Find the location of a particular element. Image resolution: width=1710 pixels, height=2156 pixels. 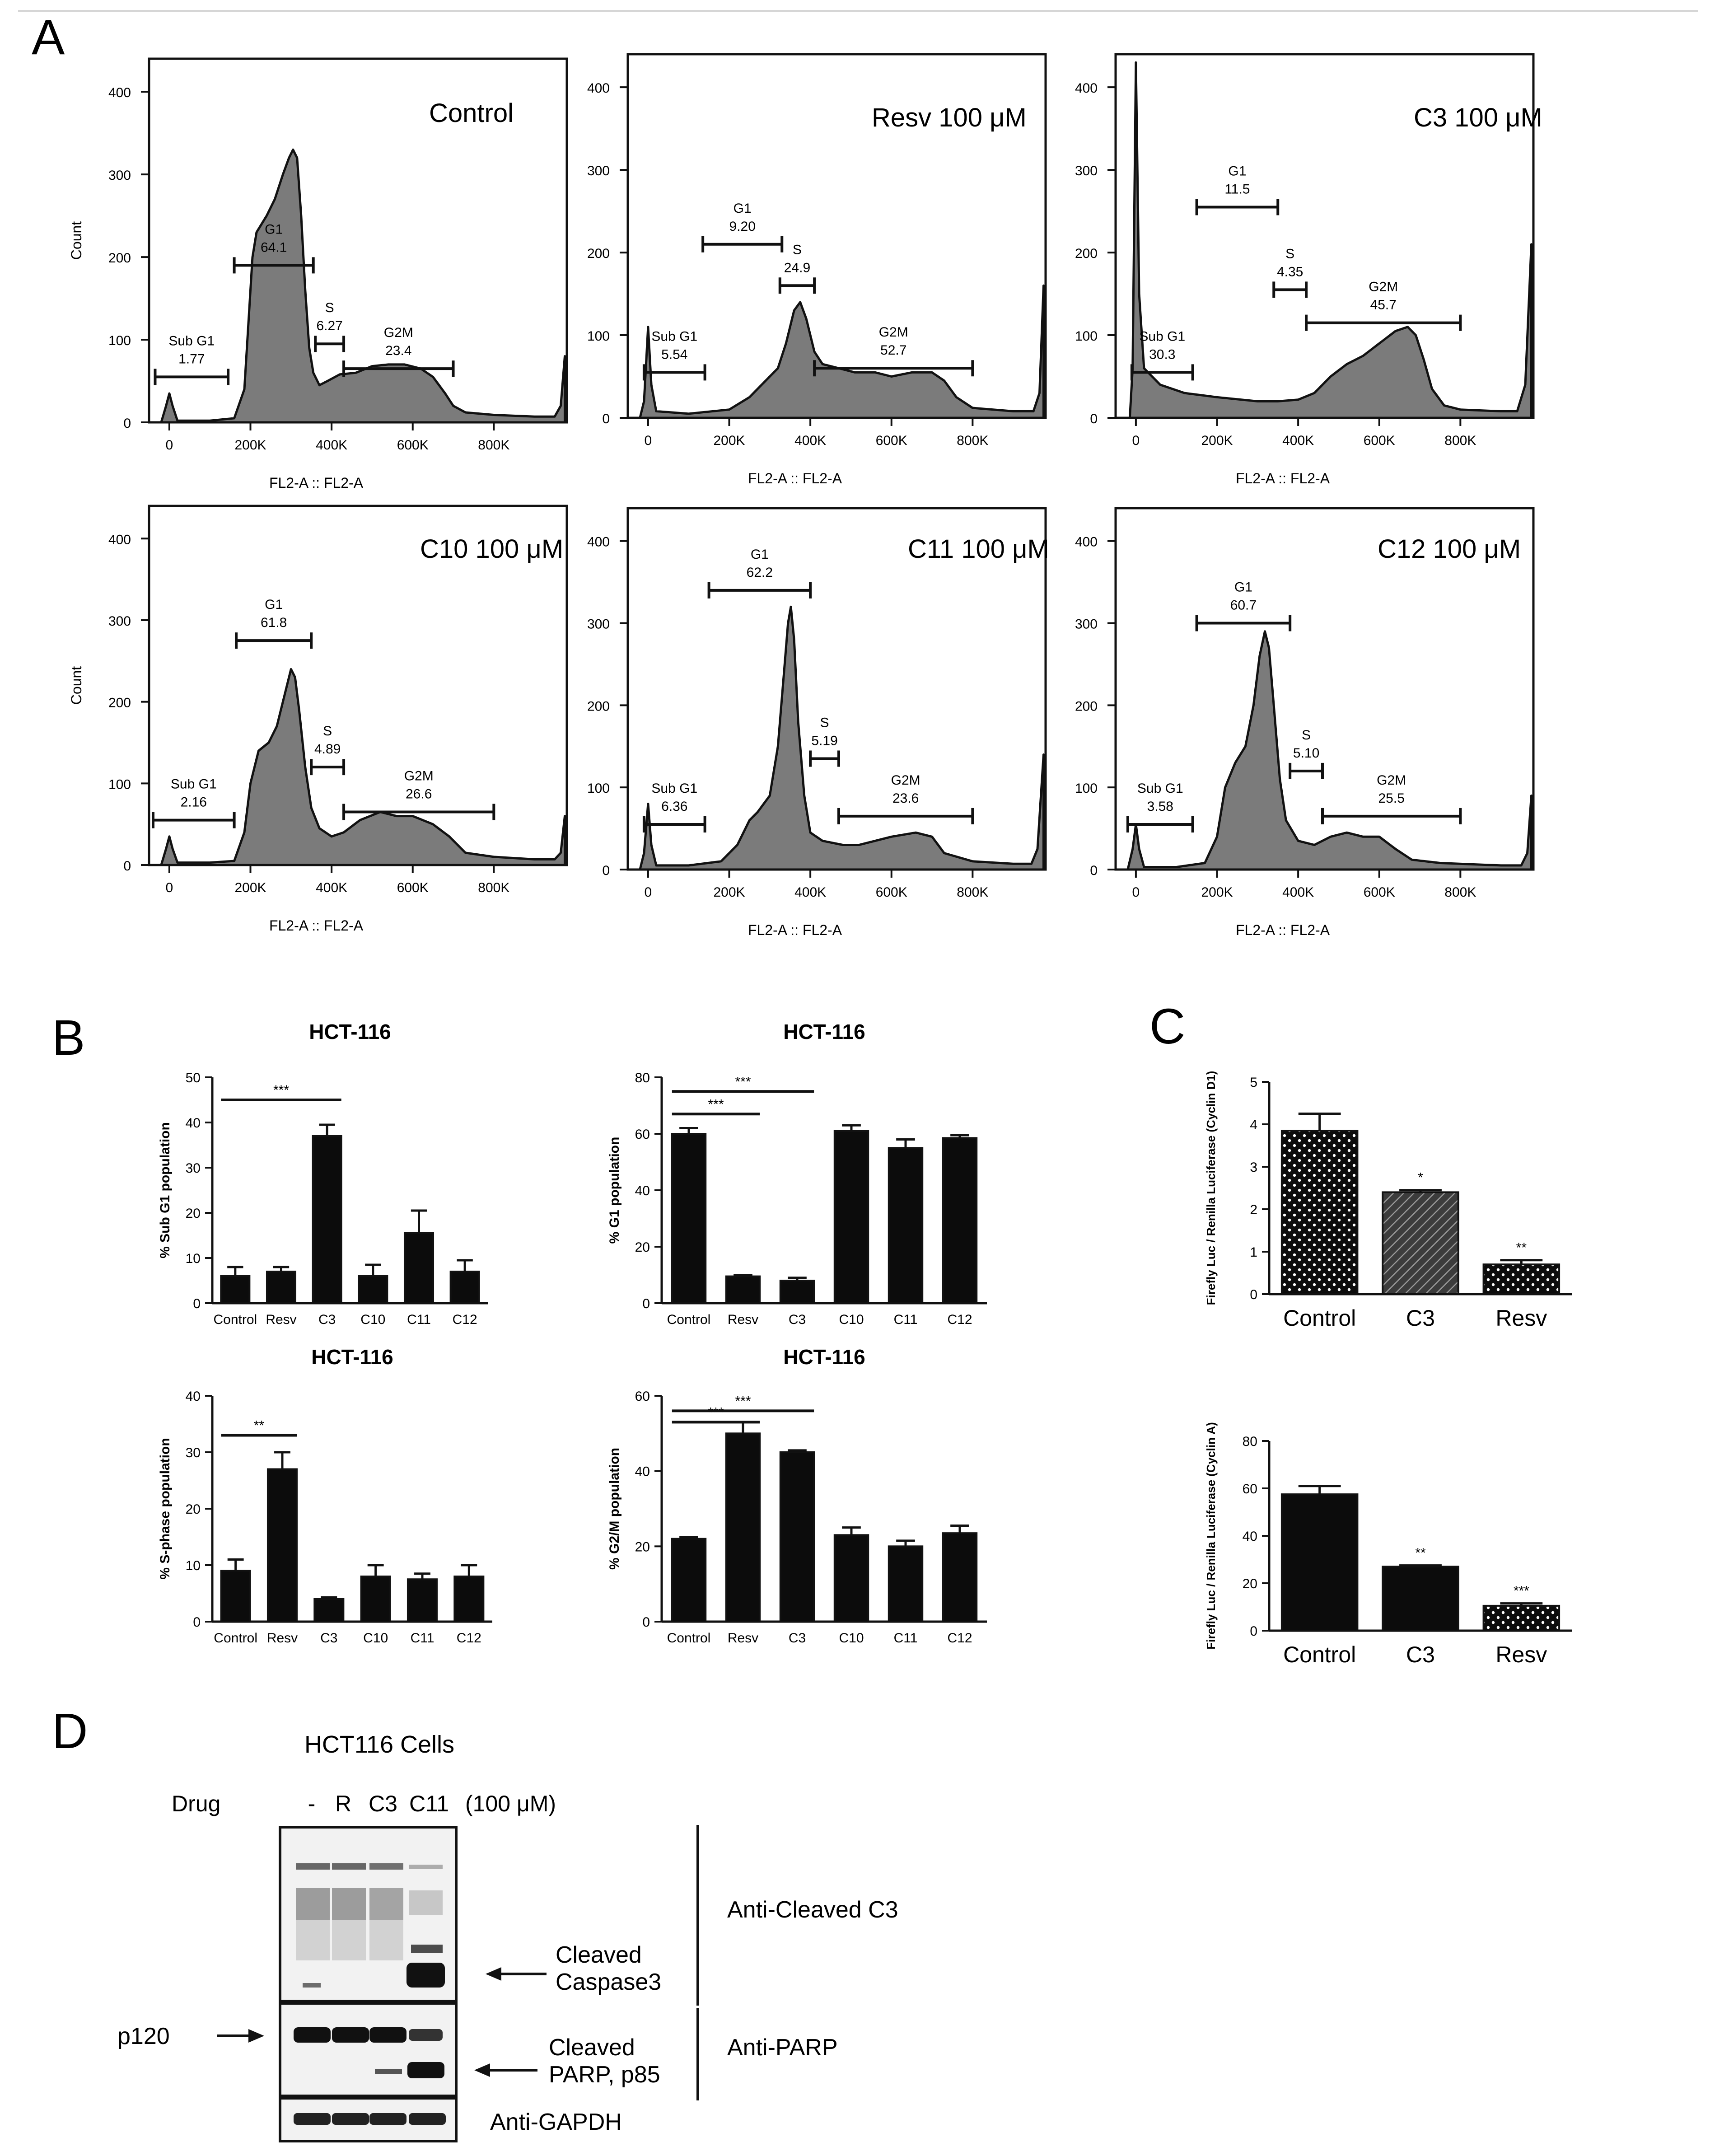

gate-value: 6.27 is located at coordinates (329, 325).